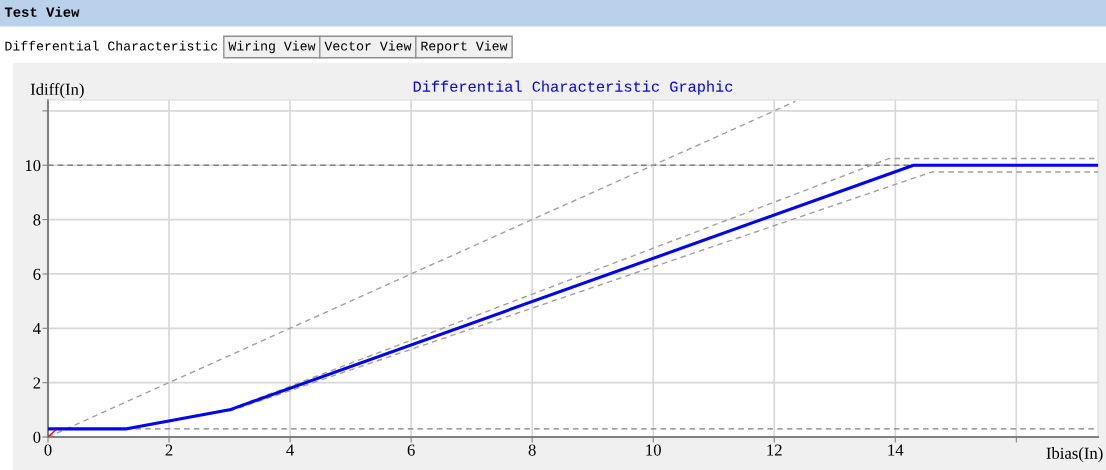 This screenshot has height=470, width=1106. What do you see at coordinates (532, 450) in the screenshot?
I see `x-tick-label: 8` at bounding box center [532, 450].